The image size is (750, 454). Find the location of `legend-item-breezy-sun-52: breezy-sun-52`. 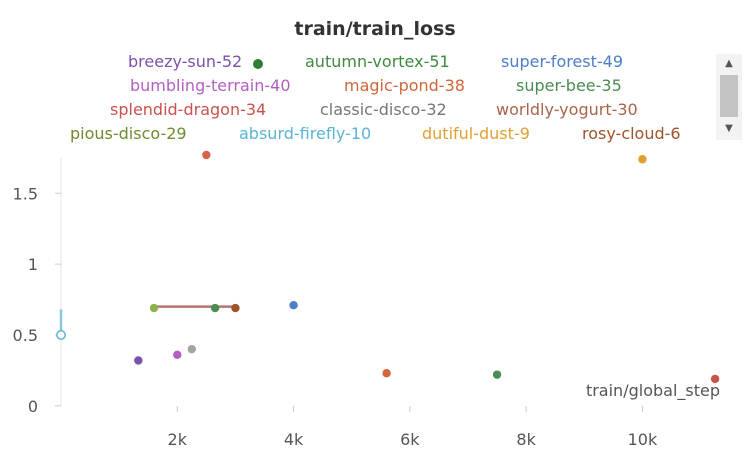

legend-item-breezy-sun-52: breezy-sun-52 is located at coordinates (185, 61).